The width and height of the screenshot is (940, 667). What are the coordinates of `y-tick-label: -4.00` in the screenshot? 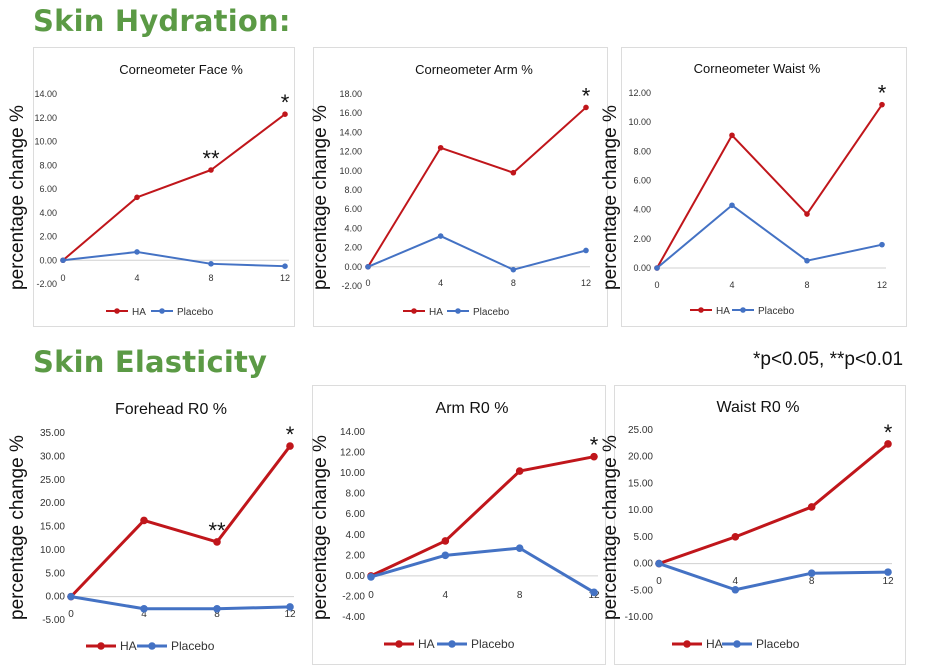 It's located at (353, 617).